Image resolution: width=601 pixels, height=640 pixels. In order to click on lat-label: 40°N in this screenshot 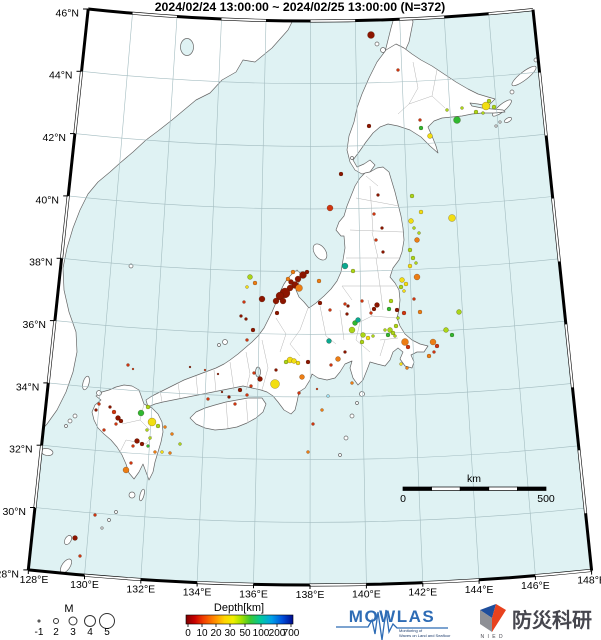, I will do `click(47, 201)`.